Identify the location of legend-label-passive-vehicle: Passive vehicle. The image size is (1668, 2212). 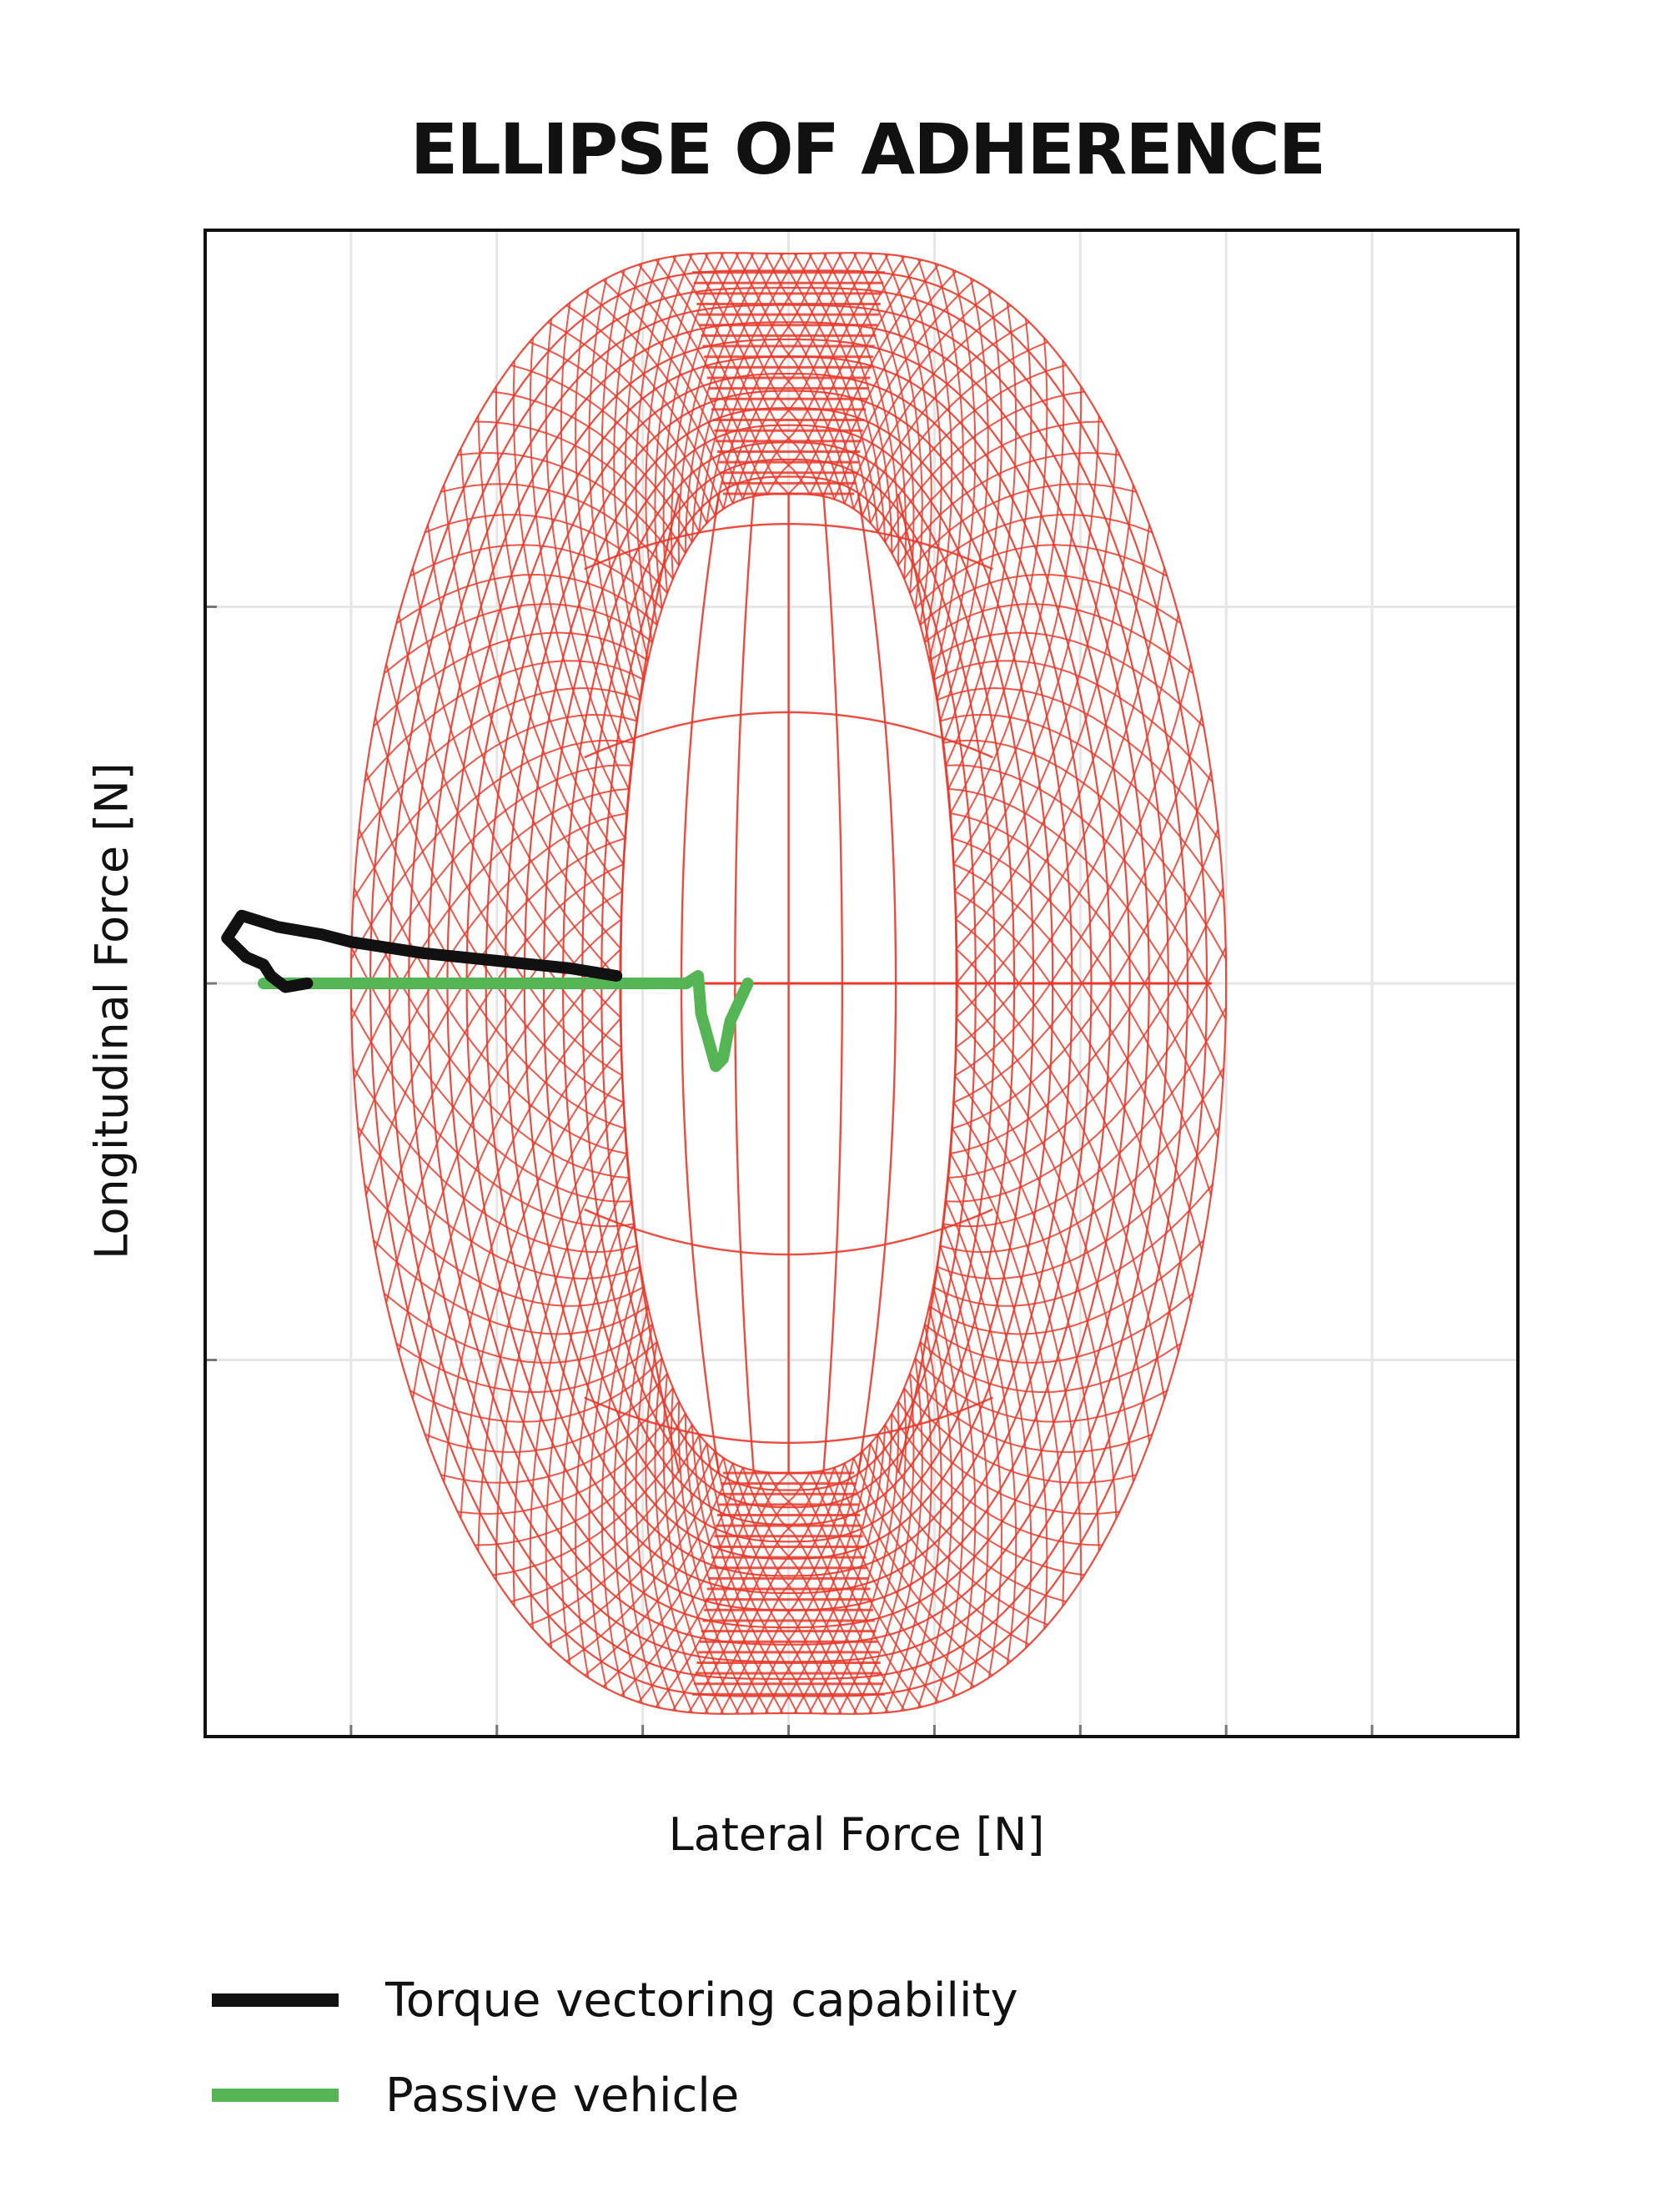
(562, 2096).